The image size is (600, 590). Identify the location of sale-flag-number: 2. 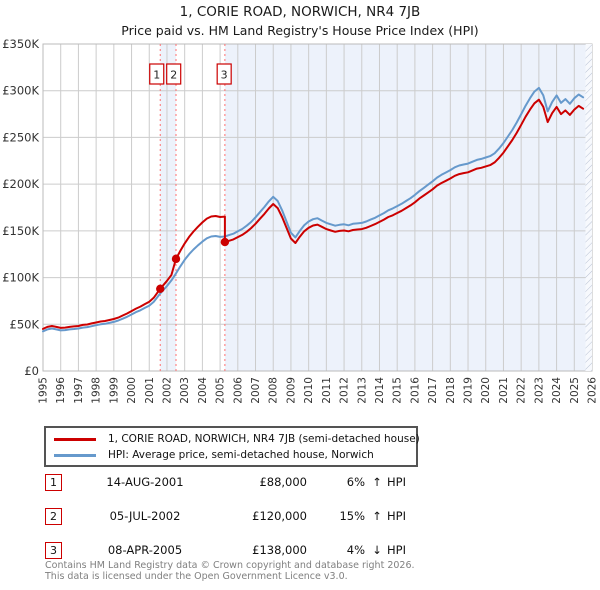
(173, 75).